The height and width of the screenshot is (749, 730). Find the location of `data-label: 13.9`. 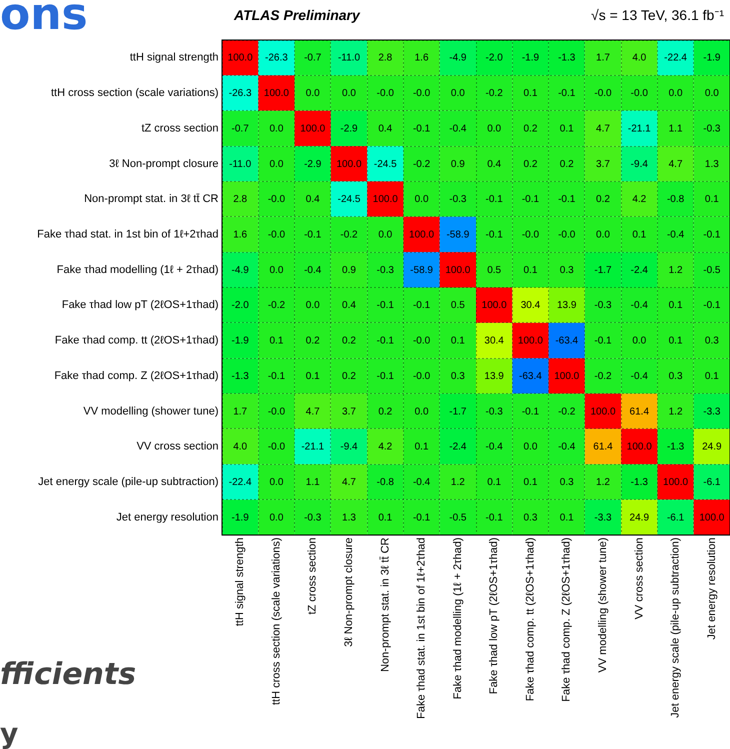

data-label: 13.9 is located at coordinates (566, 306).